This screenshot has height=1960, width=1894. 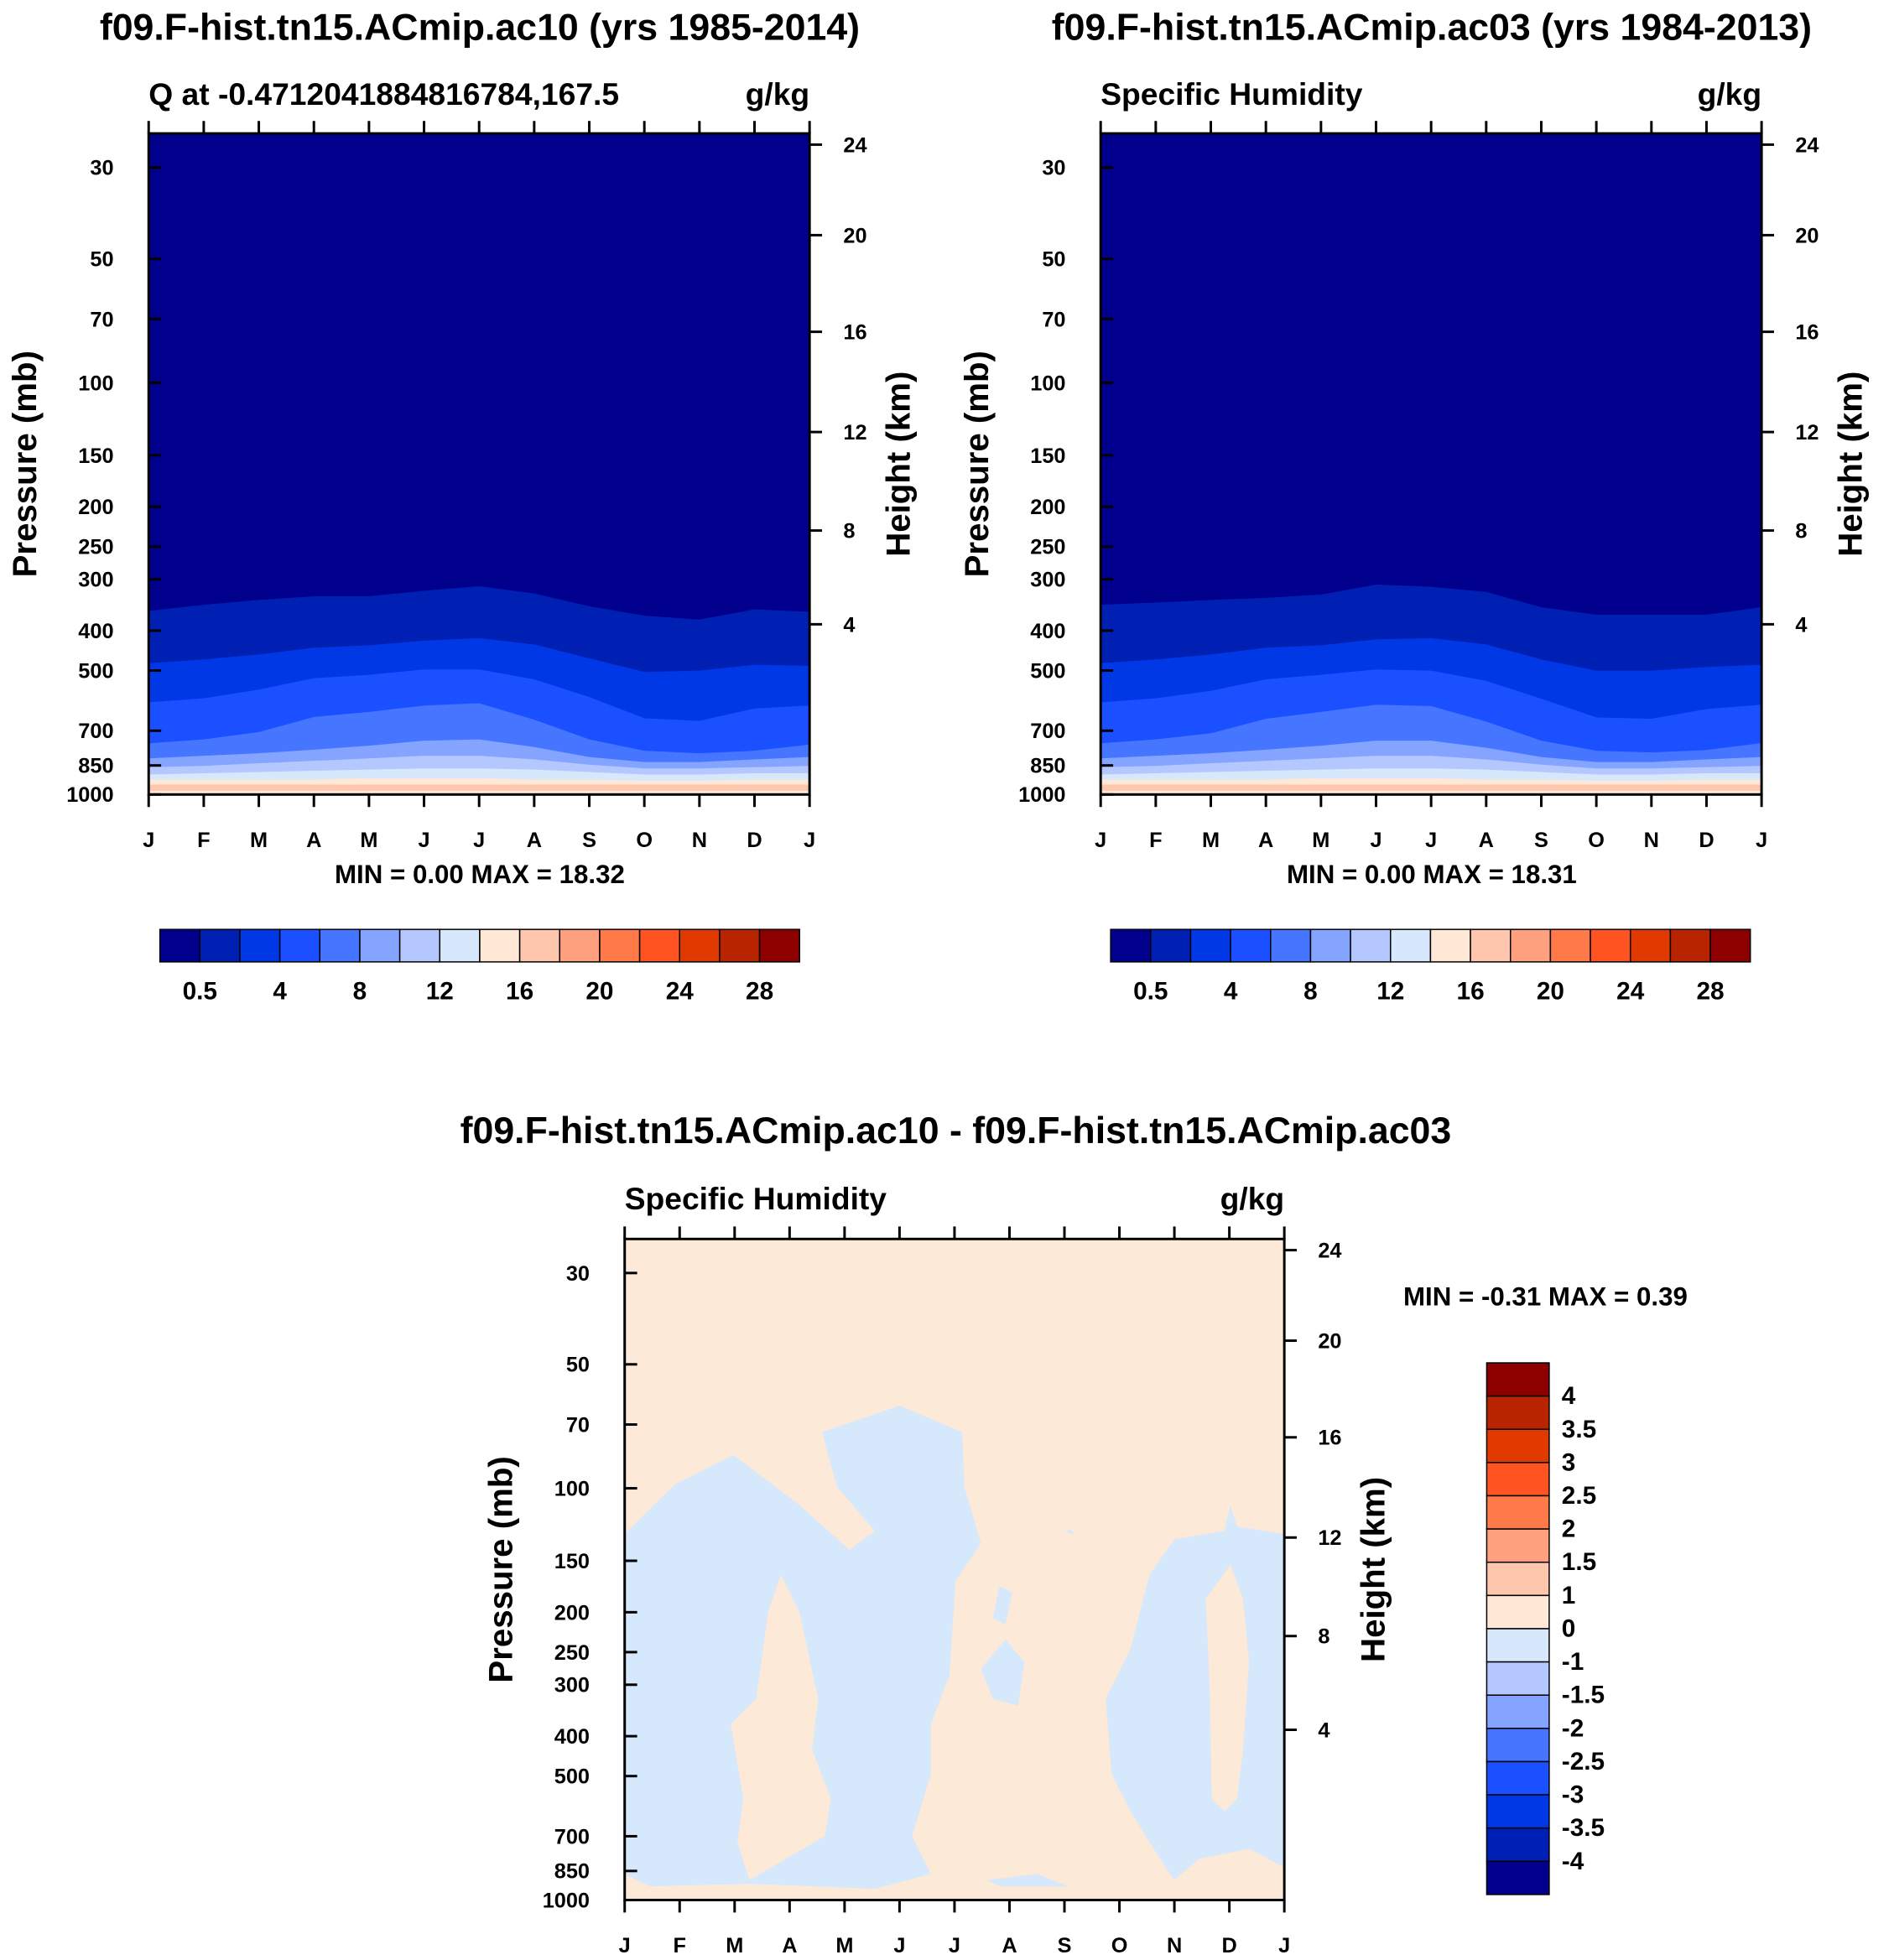 What do you see at coordinates (1065, 1945) in the screenshot?
I see `month-tick-label: S` at bounding box center [1065, 1945].